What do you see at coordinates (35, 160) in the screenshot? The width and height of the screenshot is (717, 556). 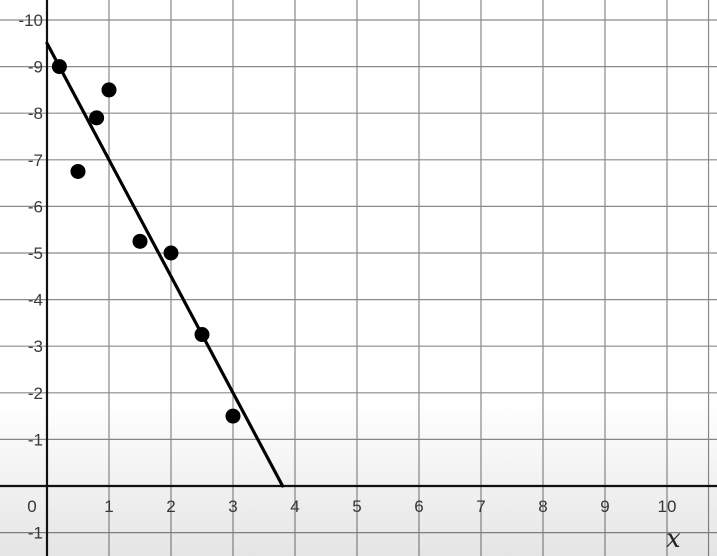 I see `y-tick-label: -7` at bounding box center [35, 160].